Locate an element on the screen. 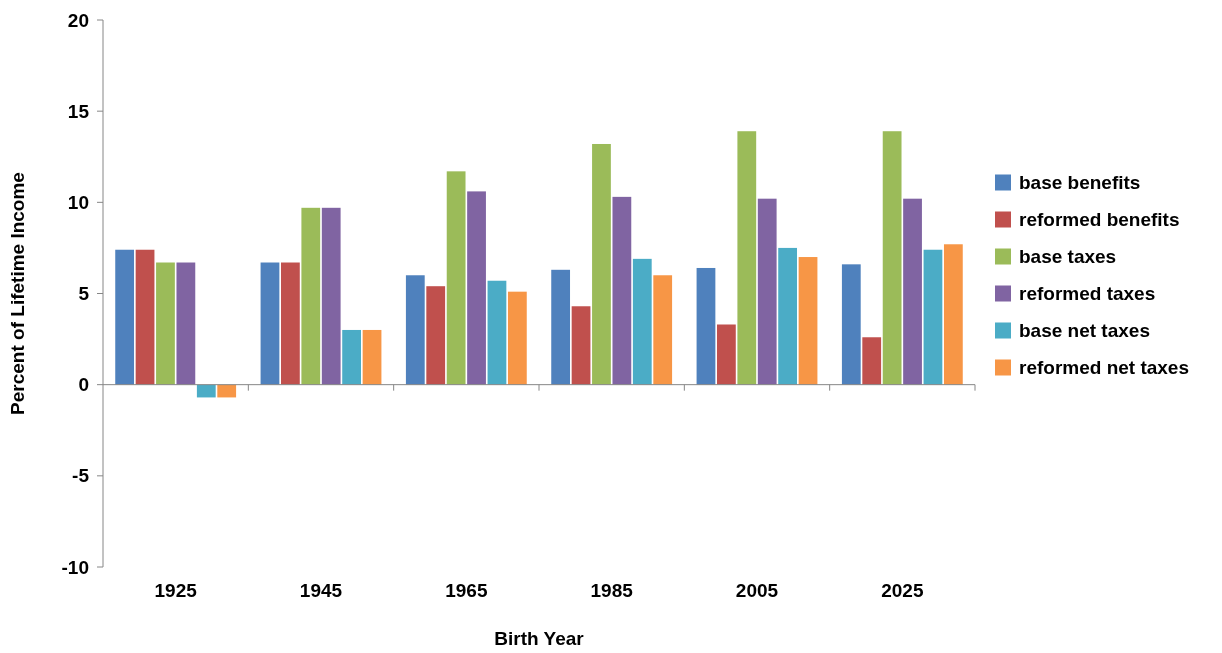 Image resolution: width=1222 pixels, height=653 pixels. x-tick-label: 1985 is located at coordinates (612, 590).